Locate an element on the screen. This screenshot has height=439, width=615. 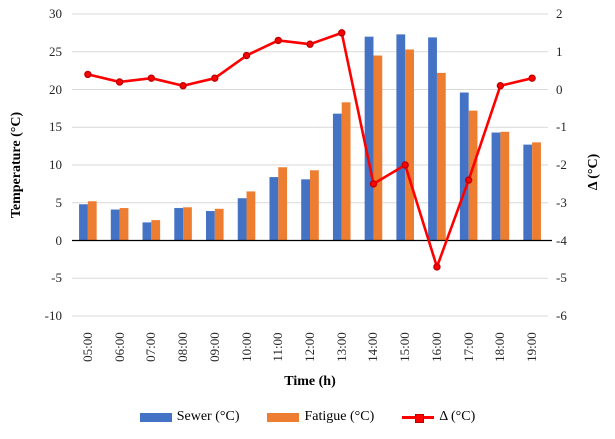
left-axis-tick: -10 is located at coordinates (53, 315).